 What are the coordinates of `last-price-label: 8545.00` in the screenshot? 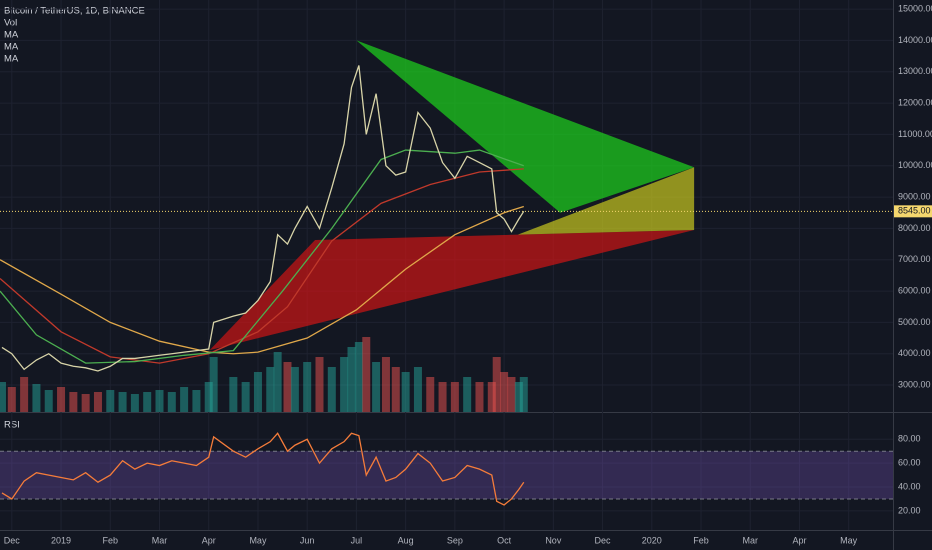 It's located at (914, 211).